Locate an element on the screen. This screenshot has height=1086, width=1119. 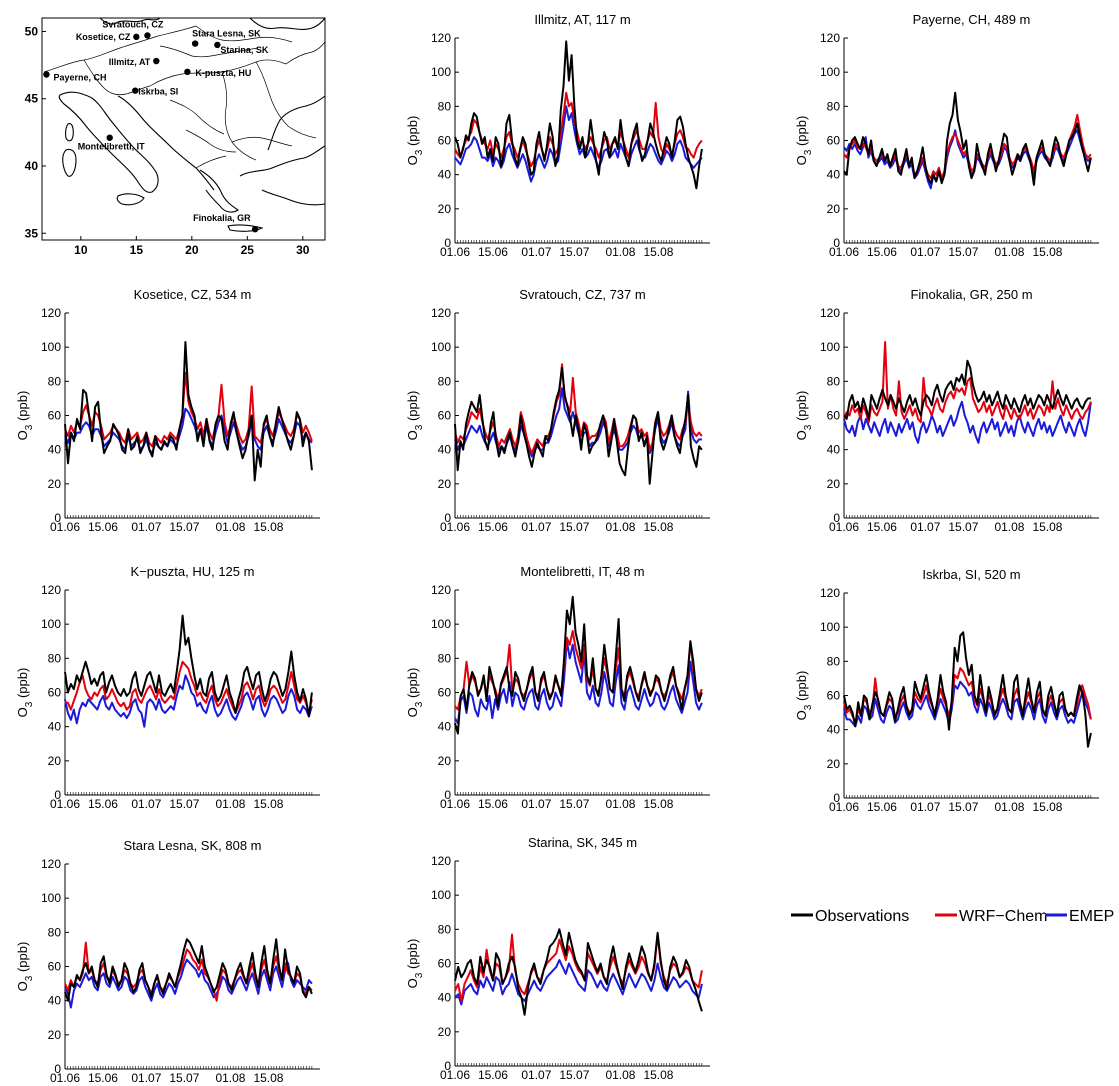
chart-title: Illmitz, AT, 117 m is located at coordinates (582, 19).